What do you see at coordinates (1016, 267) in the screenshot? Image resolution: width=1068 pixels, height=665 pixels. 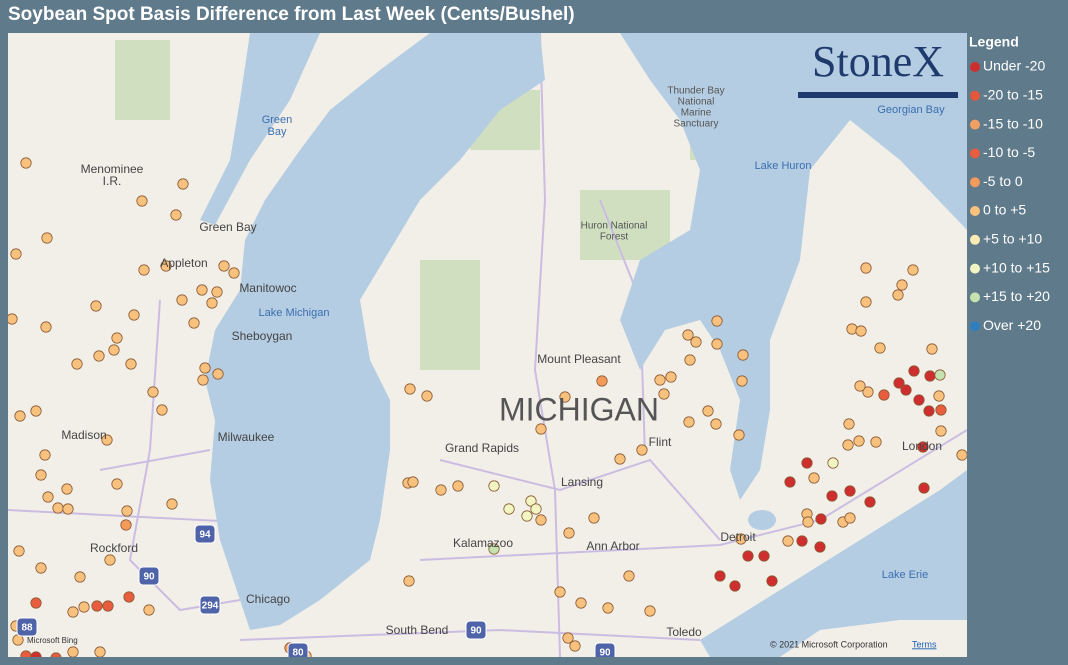 I see `legend-label: +10 to +15` at bounding box center [1016, 267].